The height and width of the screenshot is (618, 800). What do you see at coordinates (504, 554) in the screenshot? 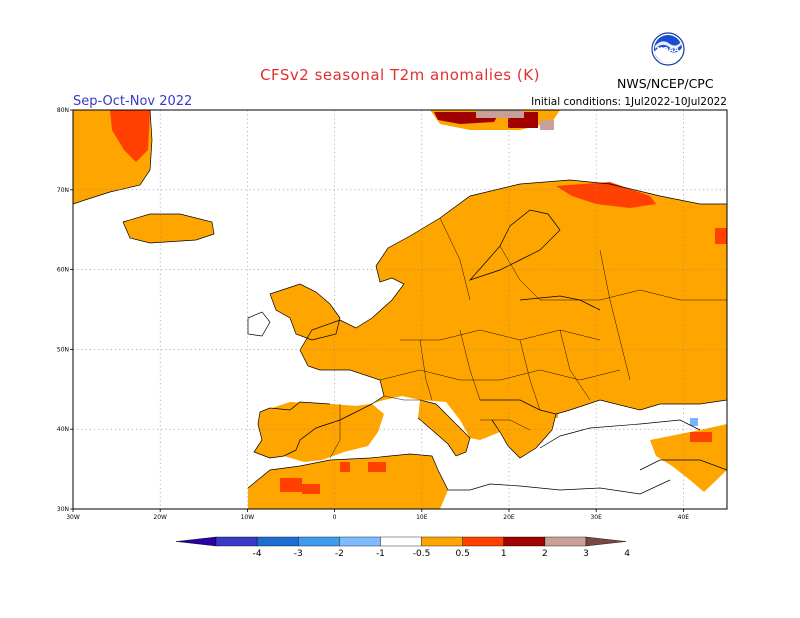
I see `colorbar-tick-label: 1` at bounding box center [504, 554].